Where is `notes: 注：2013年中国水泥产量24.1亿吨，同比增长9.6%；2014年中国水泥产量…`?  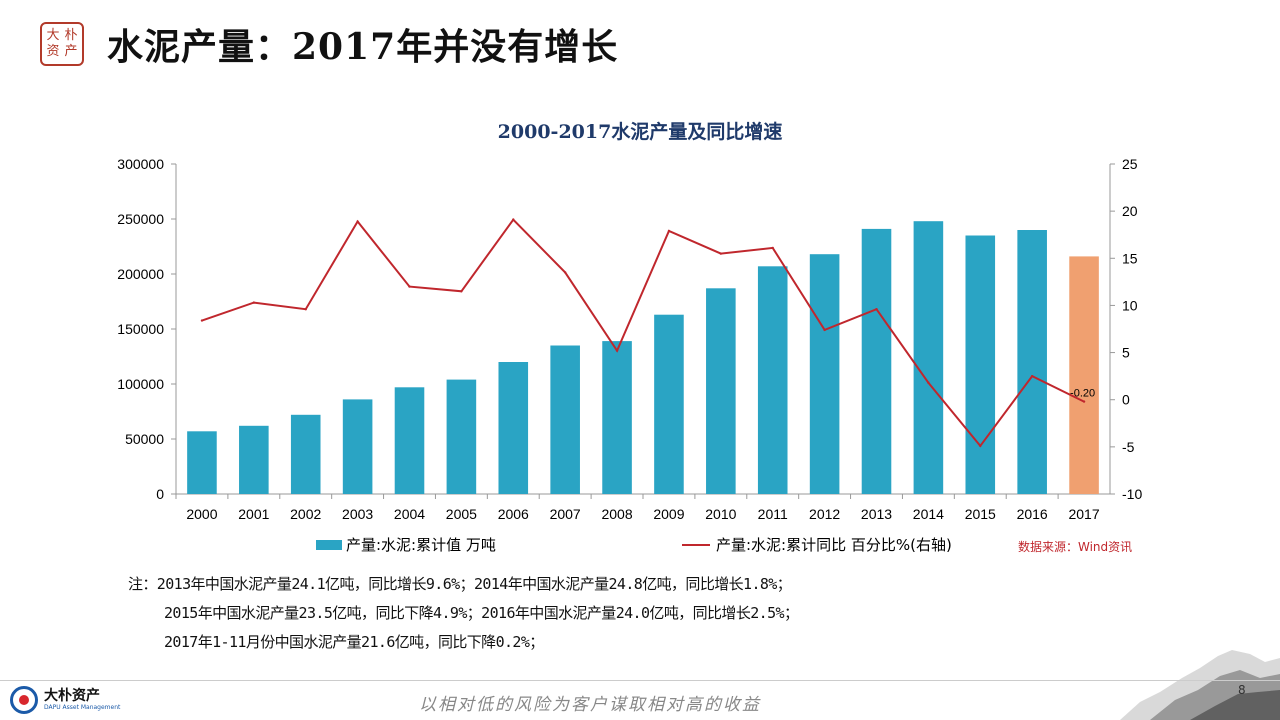 notes: 注：2013年中国水泥产量24.1亿吨，同比增长9.6%；2014年中国水泥产量… is located at coordinates (463, 613).